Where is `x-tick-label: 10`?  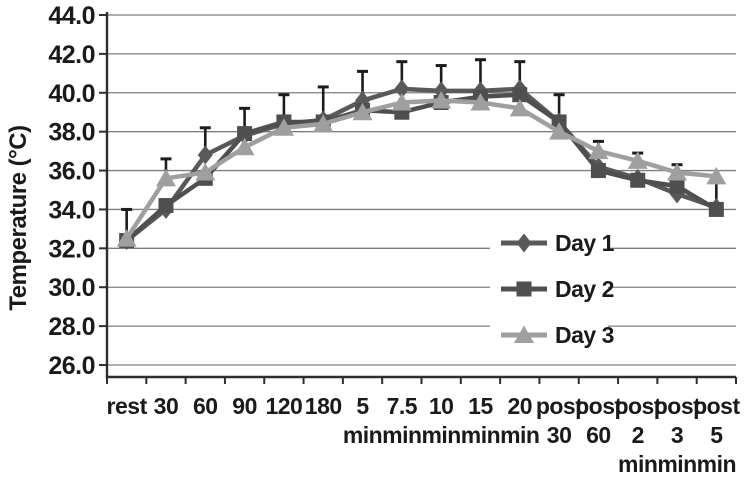 x-tick-label: 10 is located at coordinates (441, 406).